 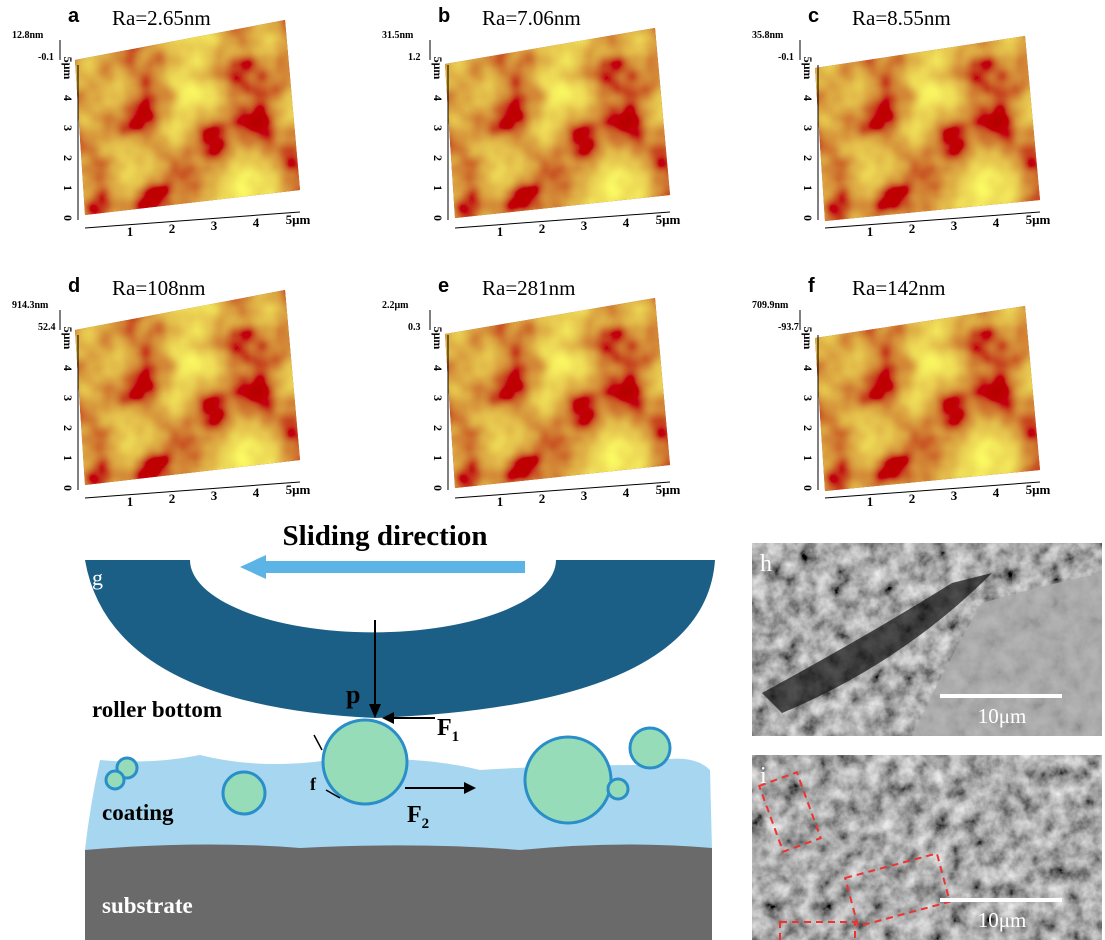 What do you see at coordinates (766, 564) in the screenshot?
I see `panel-letter: h` at bounding box center [766, 564].